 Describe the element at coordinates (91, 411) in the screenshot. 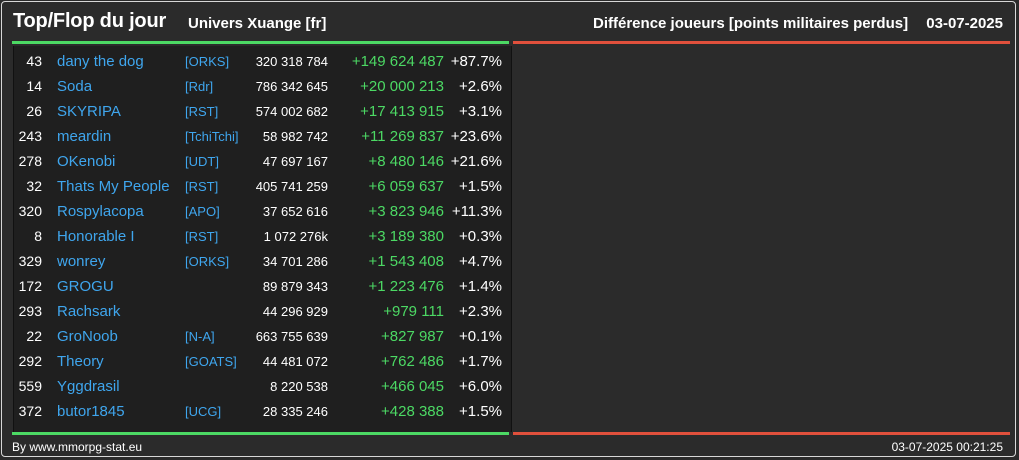

I see `player-name-link: butor1845` at that location.